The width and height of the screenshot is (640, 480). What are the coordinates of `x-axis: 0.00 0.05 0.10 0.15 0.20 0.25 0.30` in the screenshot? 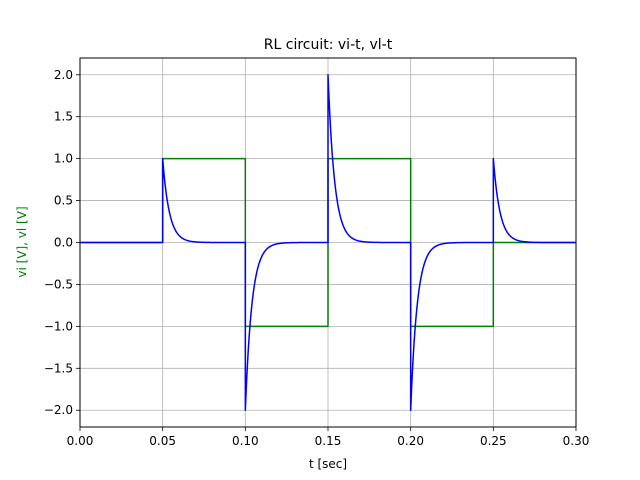 It's located at (328, 437).